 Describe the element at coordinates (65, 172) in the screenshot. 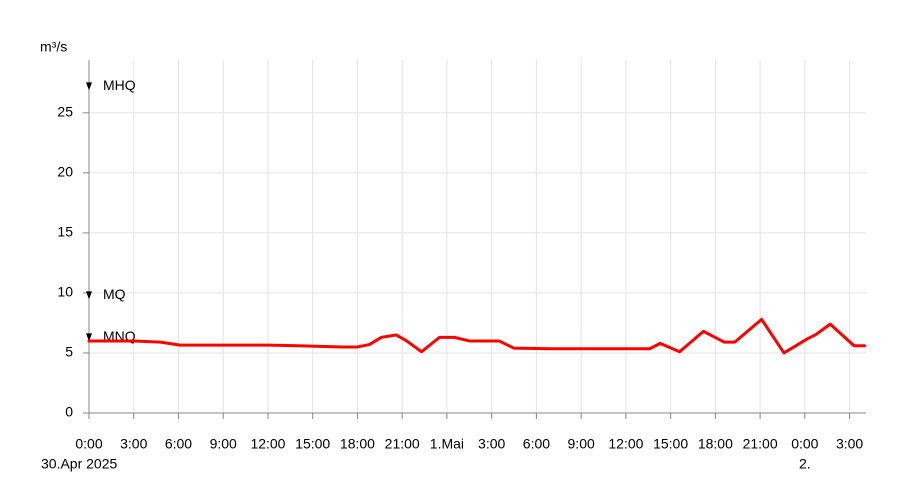

I see `y-tick-label: 20` at that location.